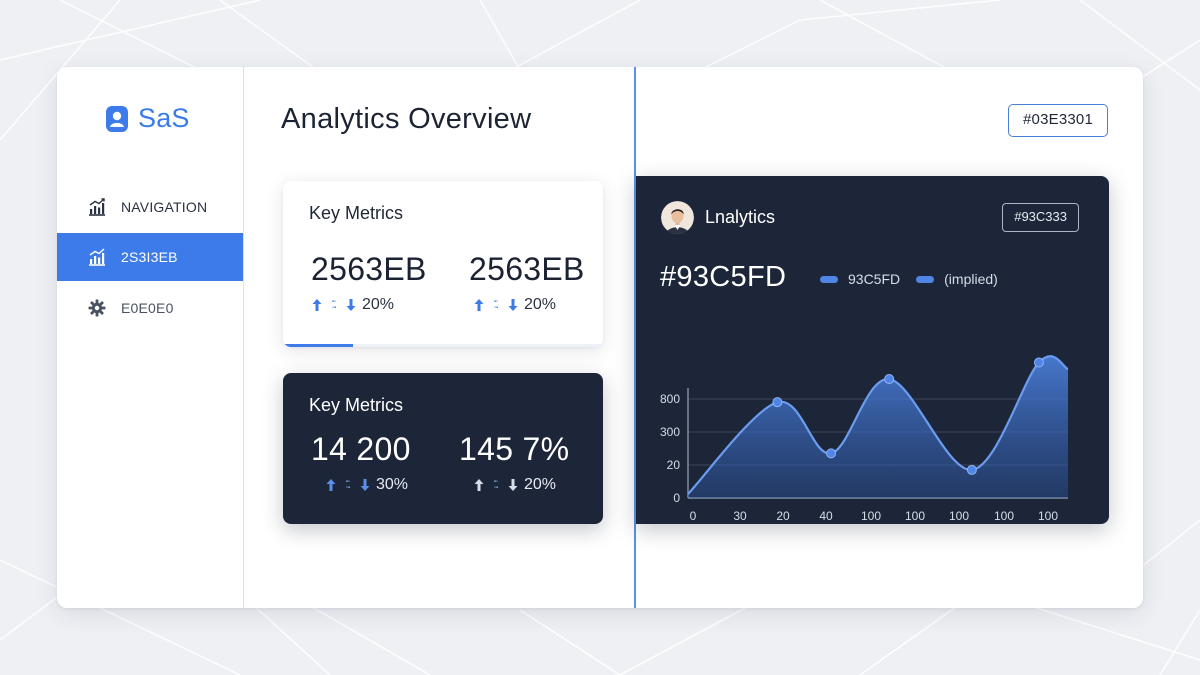 This screenshot has height=675, width=1200. Describe the element at coordinates (1040, 217) in the screenshot. I see `panel-badge: #93C333` at that location.